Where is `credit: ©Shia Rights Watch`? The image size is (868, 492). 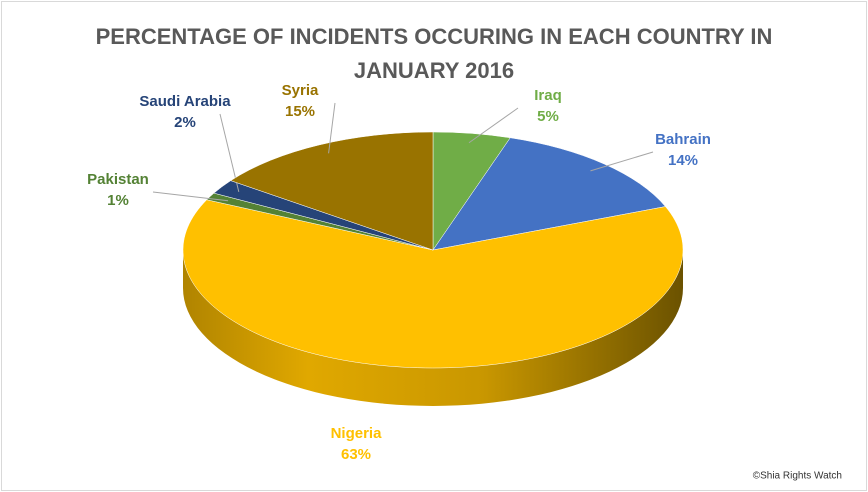
credit: ©Shia Rights Watch is located at coordinates (797, 476).